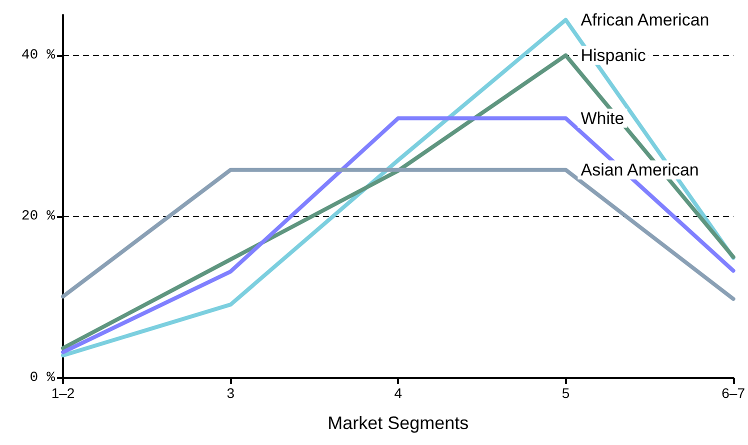  I want to click on x-tick-label: 6–7, so click(734, 393).